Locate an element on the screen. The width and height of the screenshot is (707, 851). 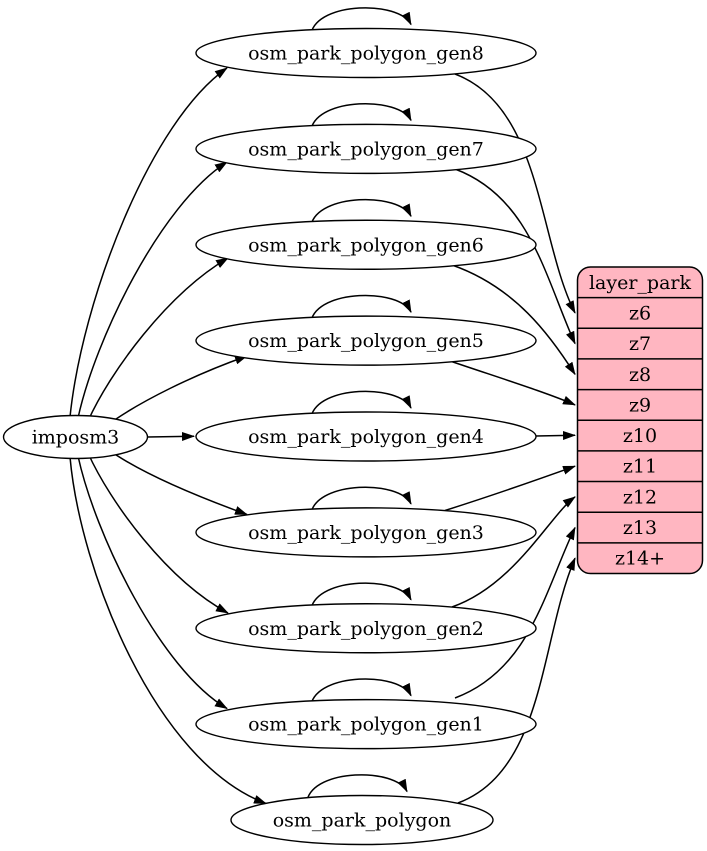
table-row-label: z10 is located at coordinates (640, 436).